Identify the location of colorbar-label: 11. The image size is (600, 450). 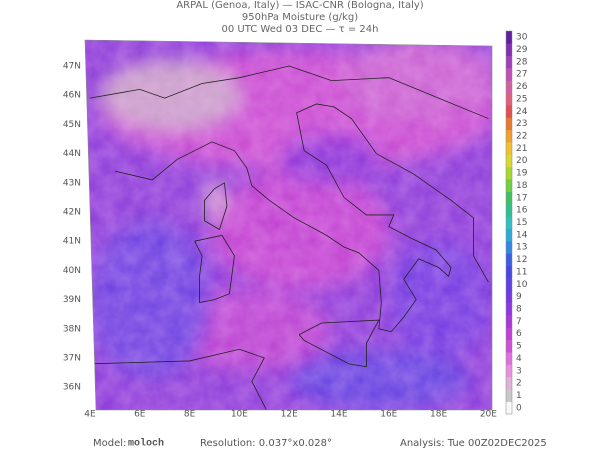
(521, 272).